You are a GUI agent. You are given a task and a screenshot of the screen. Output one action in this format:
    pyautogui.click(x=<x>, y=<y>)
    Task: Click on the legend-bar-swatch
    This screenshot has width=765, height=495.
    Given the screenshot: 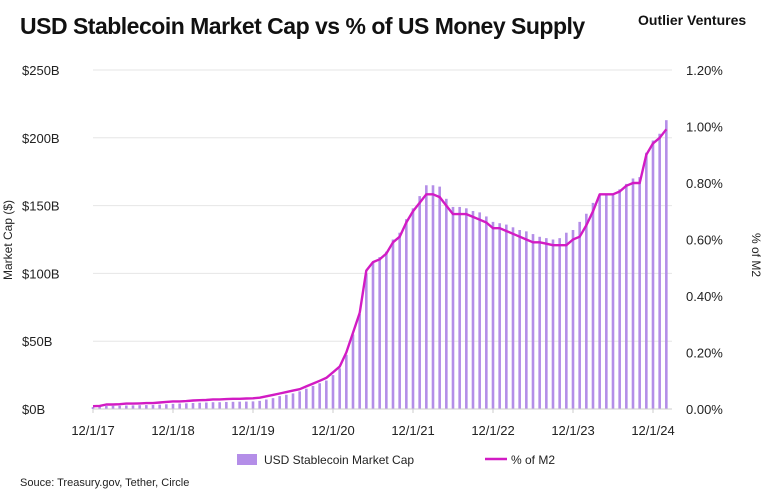 What is the action you would take?
    pyautogui.click(x=247, y=459)
    